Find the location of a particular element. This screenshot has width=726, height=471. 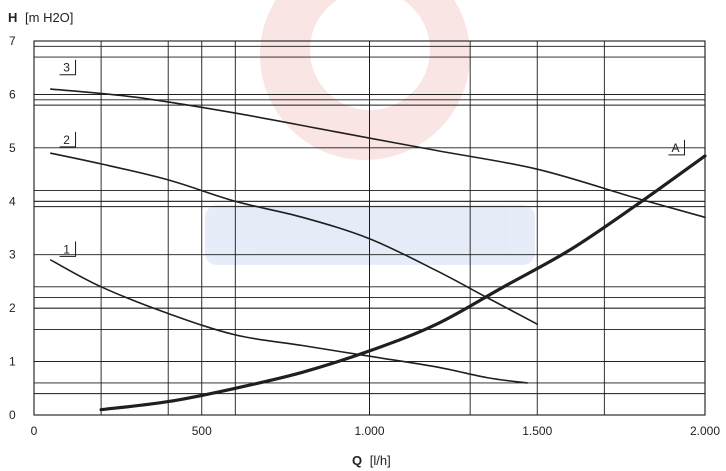

y-tick-label: 3 is located at coordinates (12, 255).